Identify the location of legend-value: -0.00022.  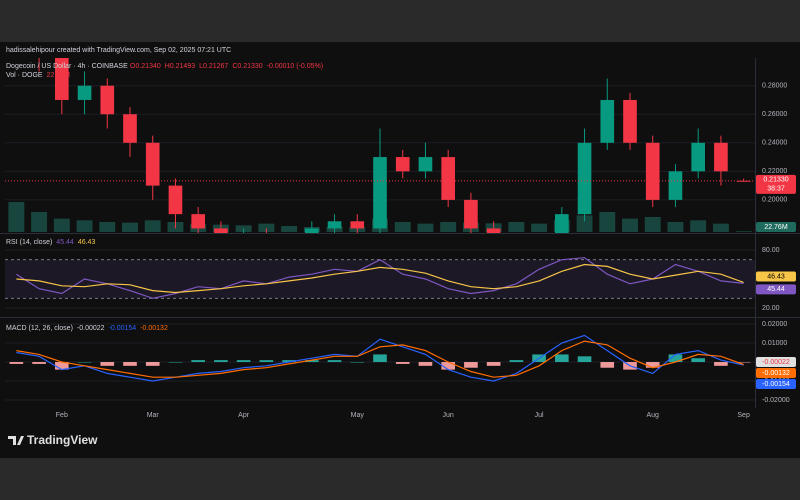
(91, 328).